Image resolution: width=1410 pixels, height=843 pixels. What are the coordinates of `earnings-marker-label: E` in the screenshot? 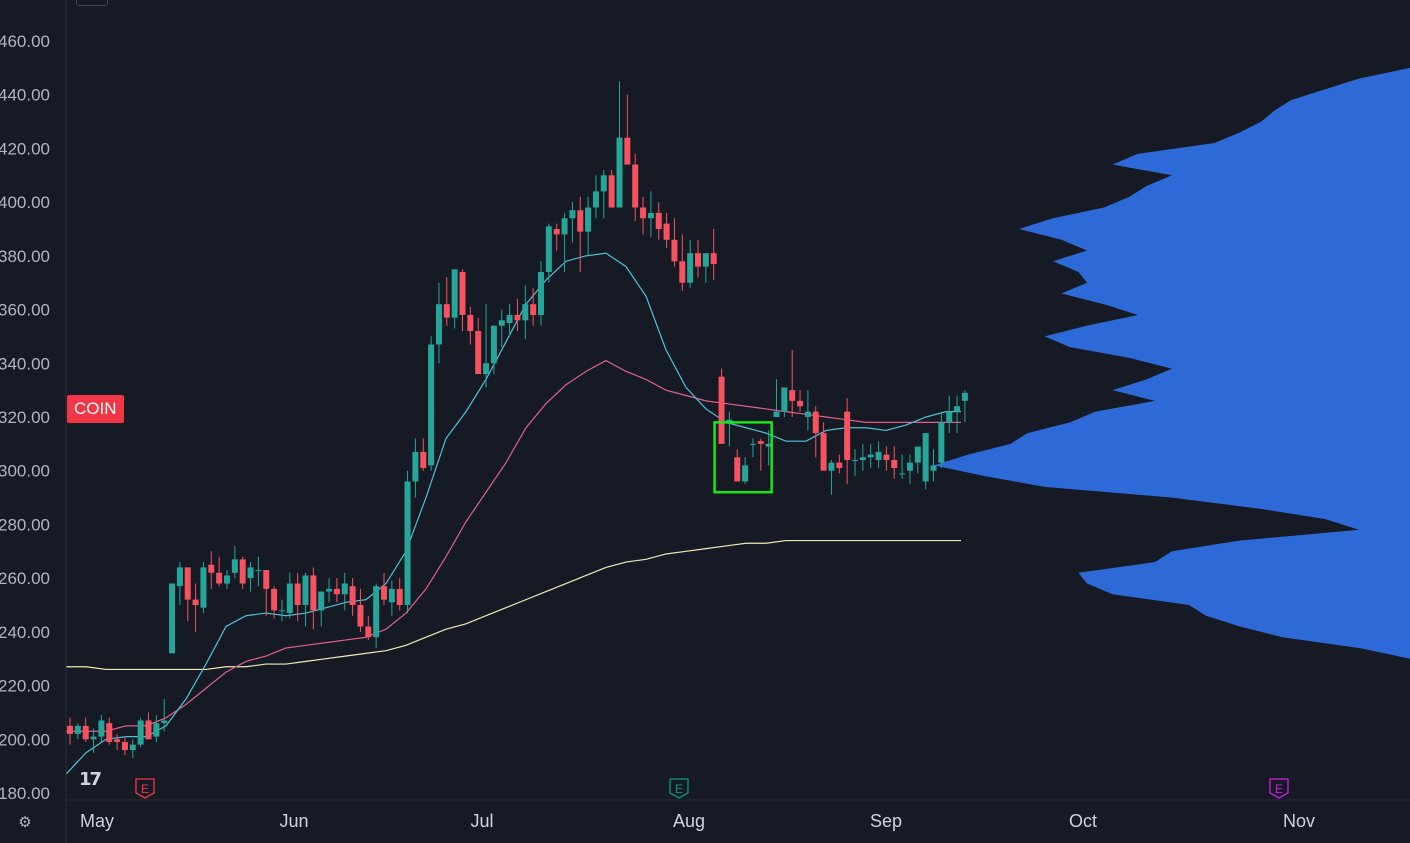 It's located at (679, 789).